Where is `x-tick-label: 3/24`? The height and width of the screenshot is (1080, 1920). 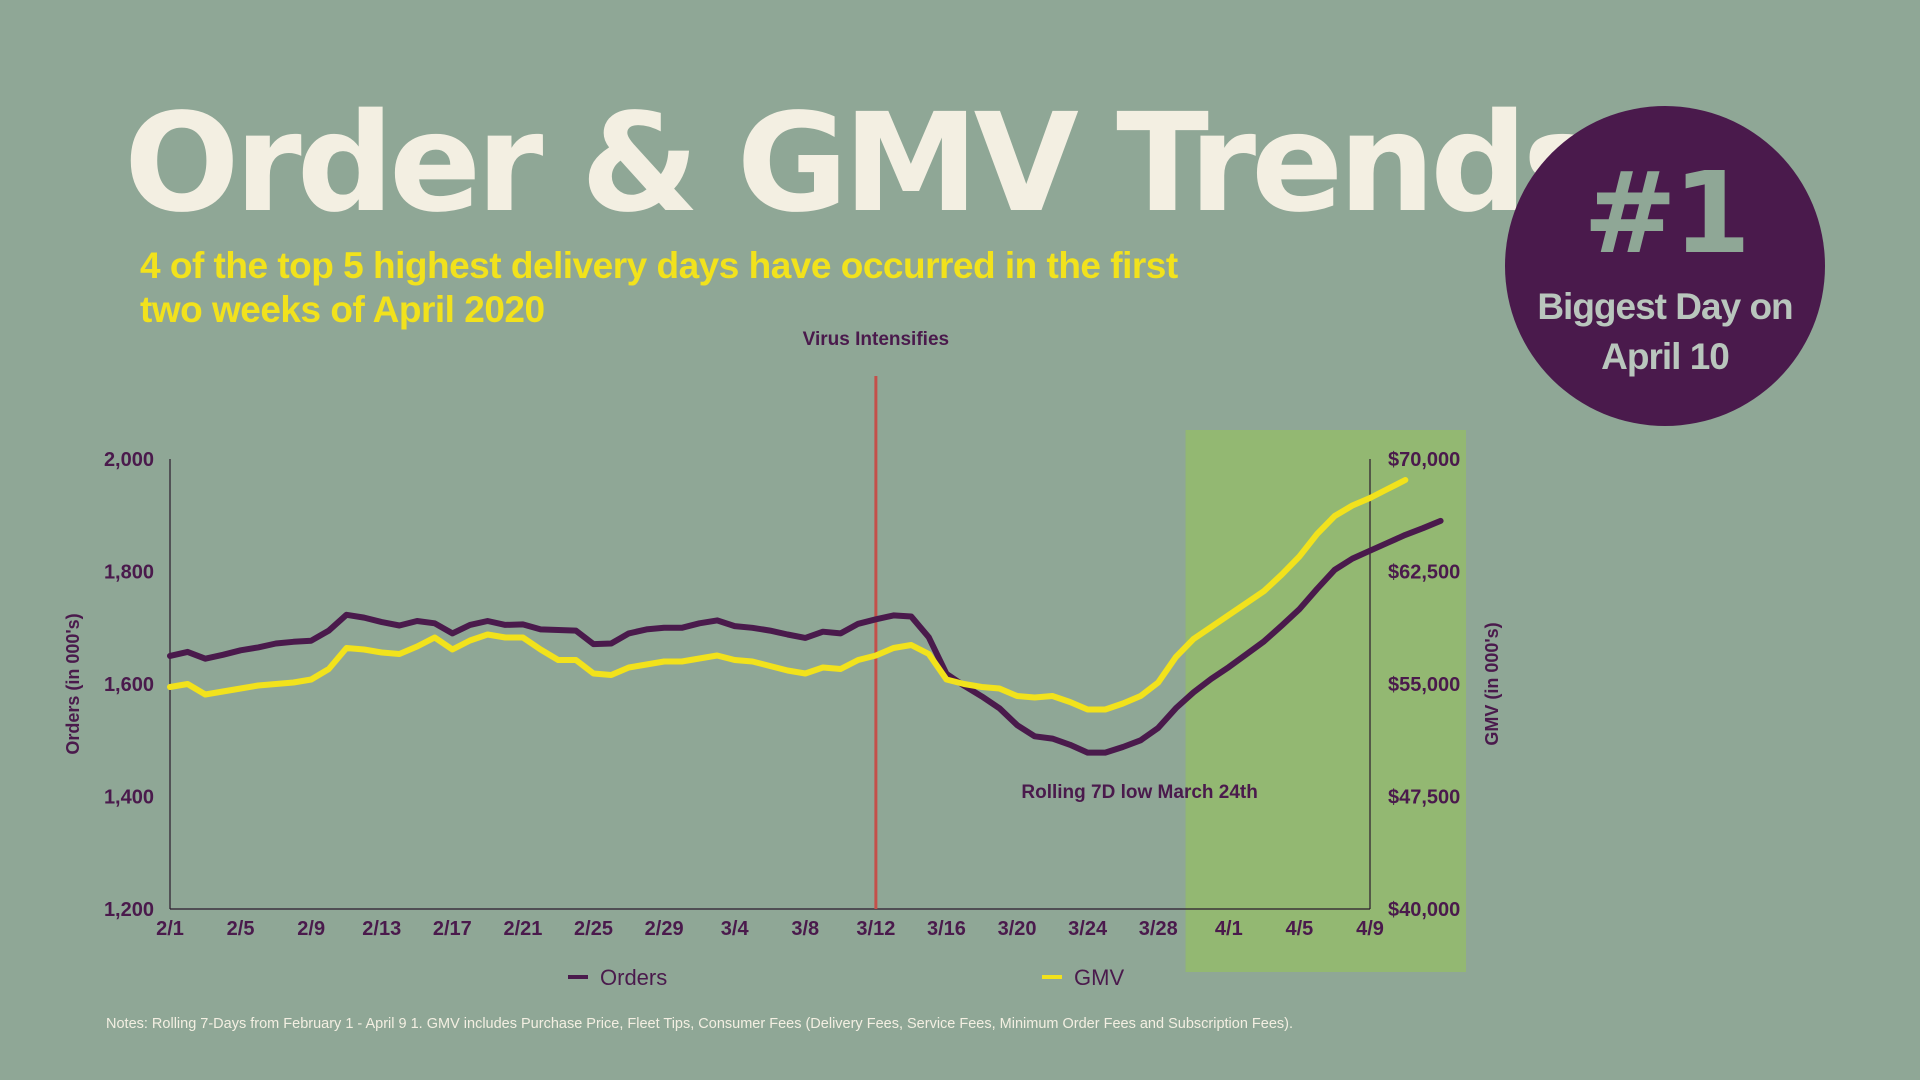
x-tick-label: 3/24 is located at coordinates (1088, 929).